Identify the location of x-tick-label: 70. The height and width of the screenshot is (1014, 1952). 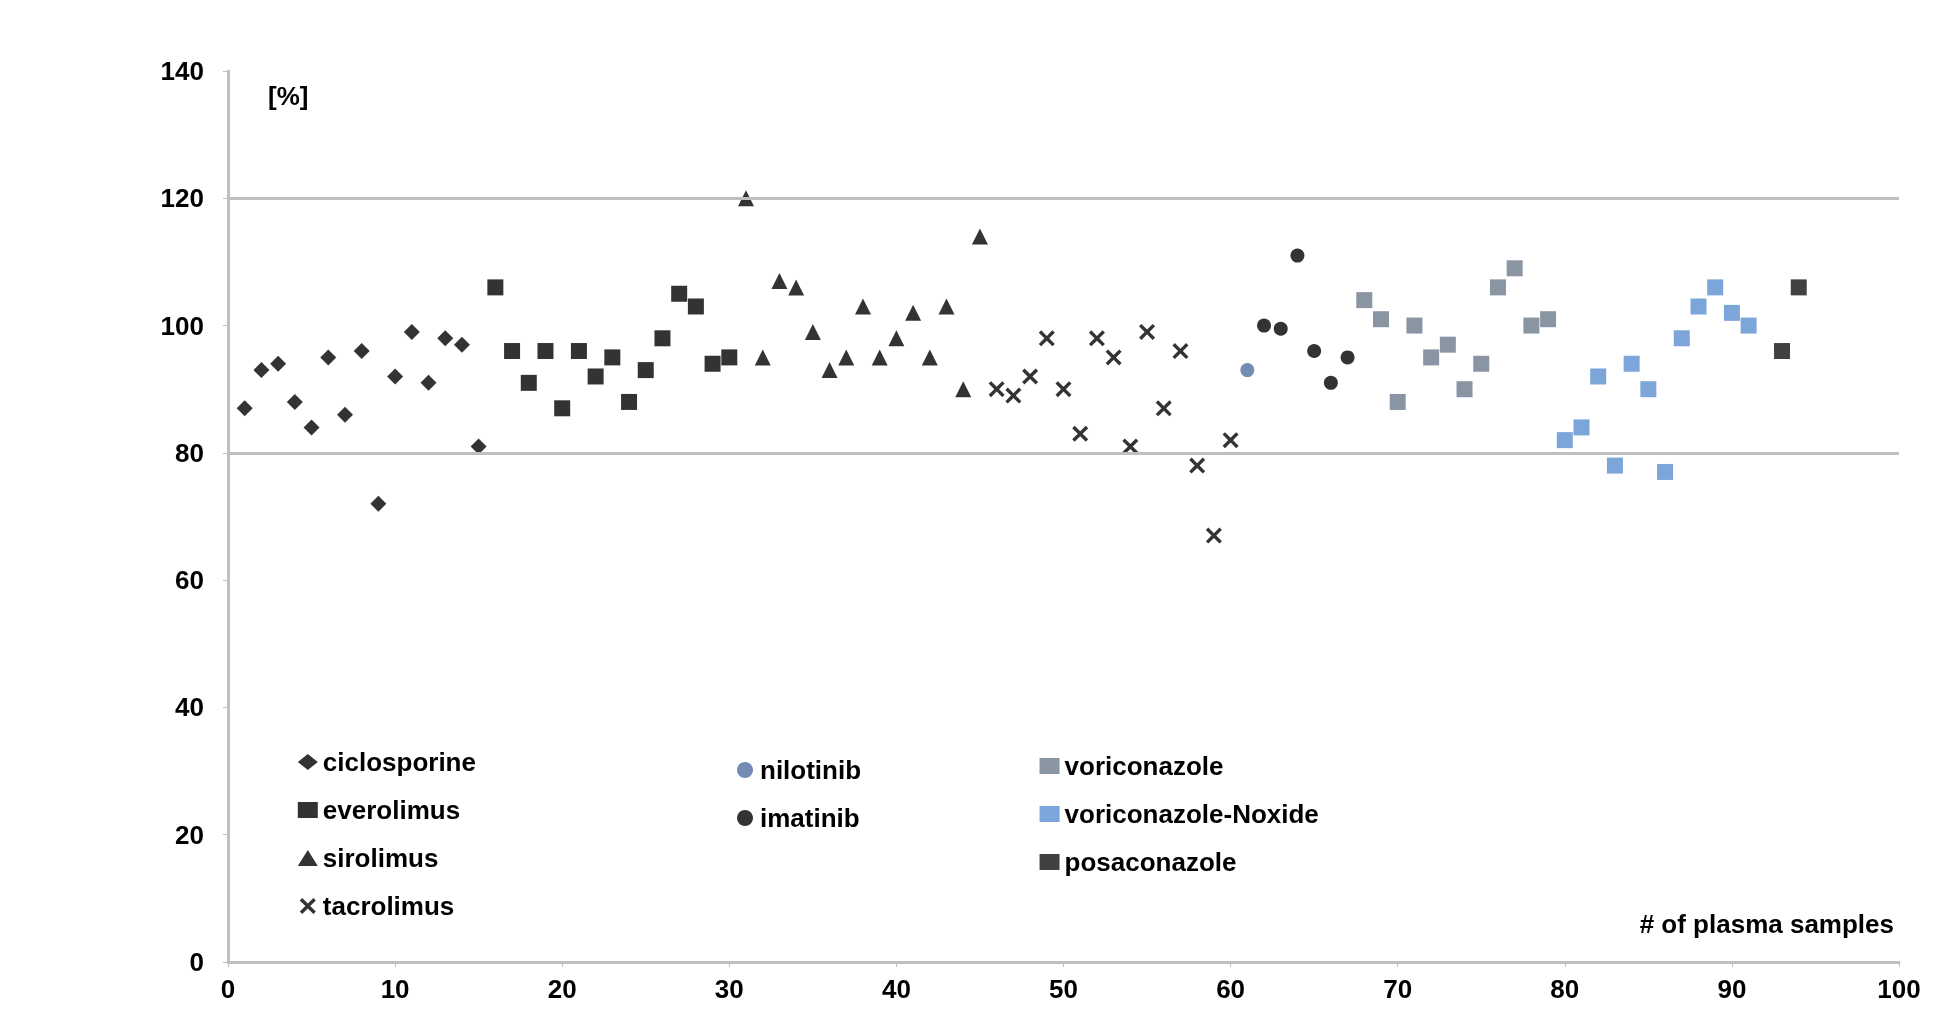
(1398, 989).